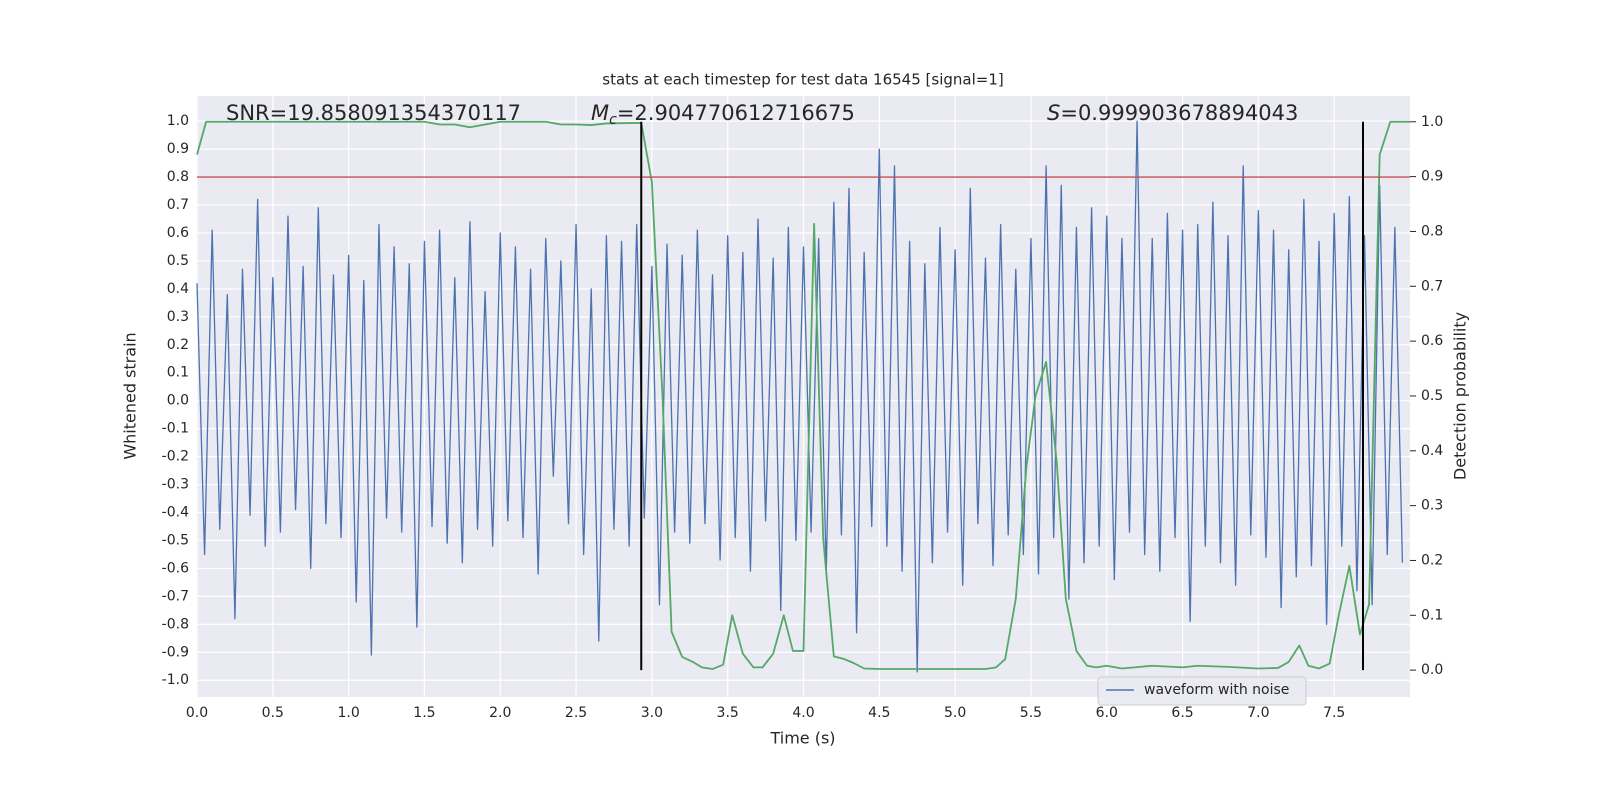 This screenshot has width=1600, height=800. I want to click on x-tick-label: 3.0, so click(652, 713).